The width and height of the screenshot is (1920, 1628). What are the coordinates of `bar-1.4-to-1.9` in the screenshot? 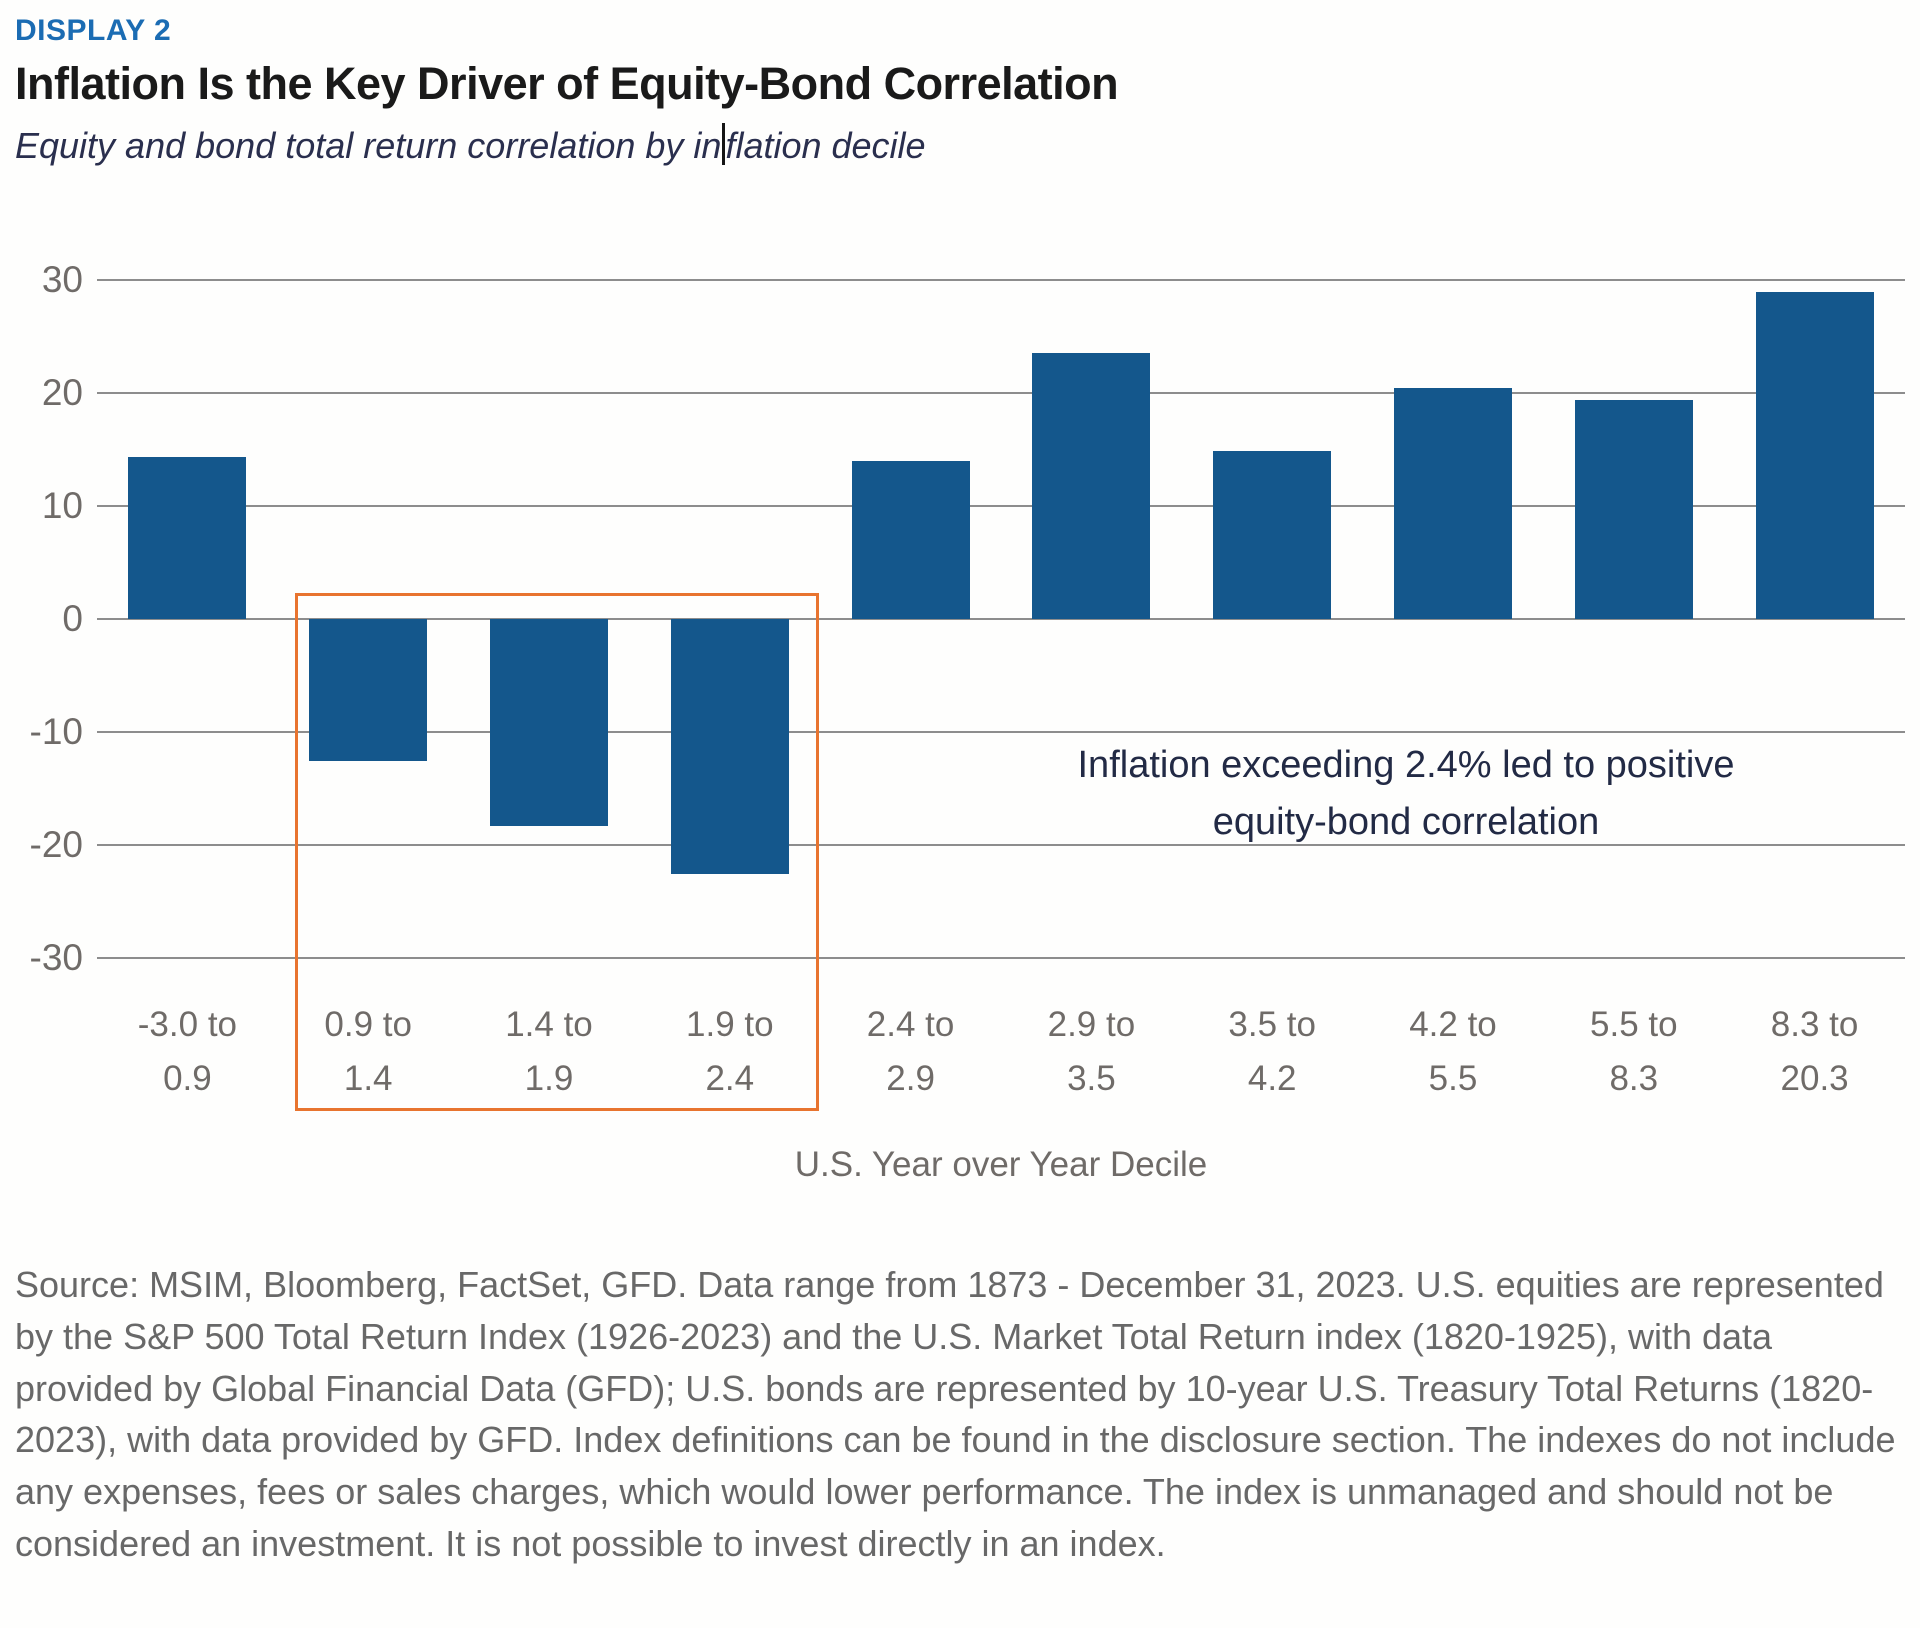 It's located at (549, 722).